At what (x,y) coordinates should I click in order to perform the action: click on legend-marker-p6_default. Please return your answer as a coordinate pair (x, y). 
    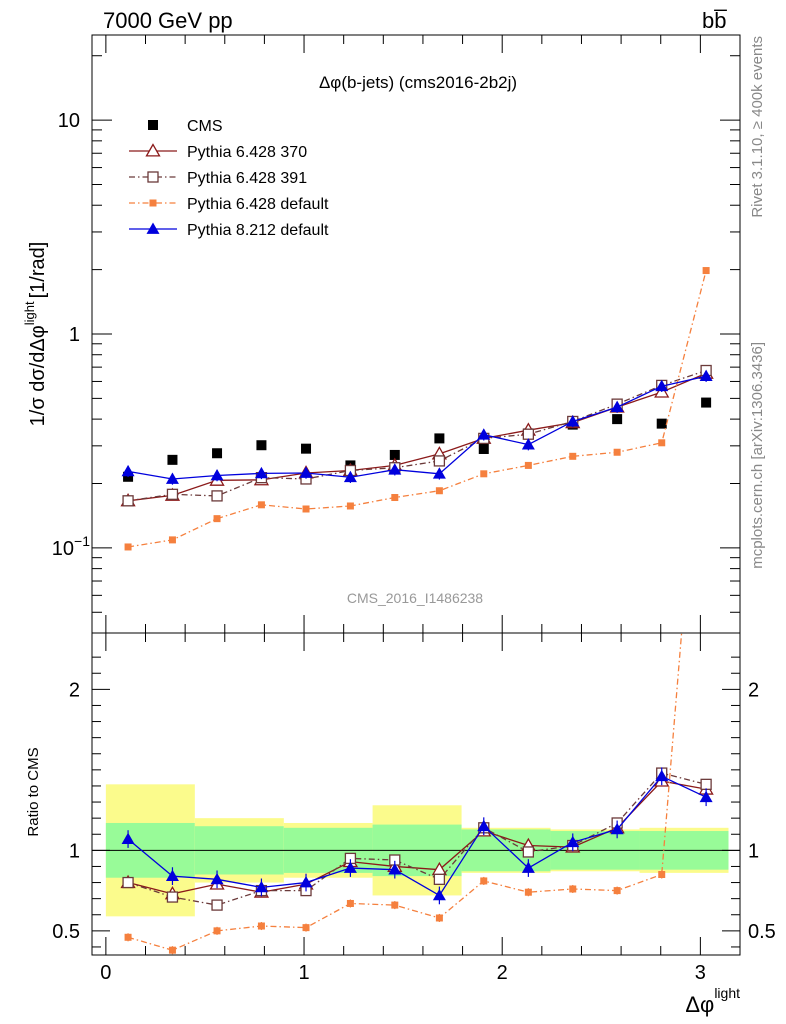
    Looking at the image, I should click on (153, 203).